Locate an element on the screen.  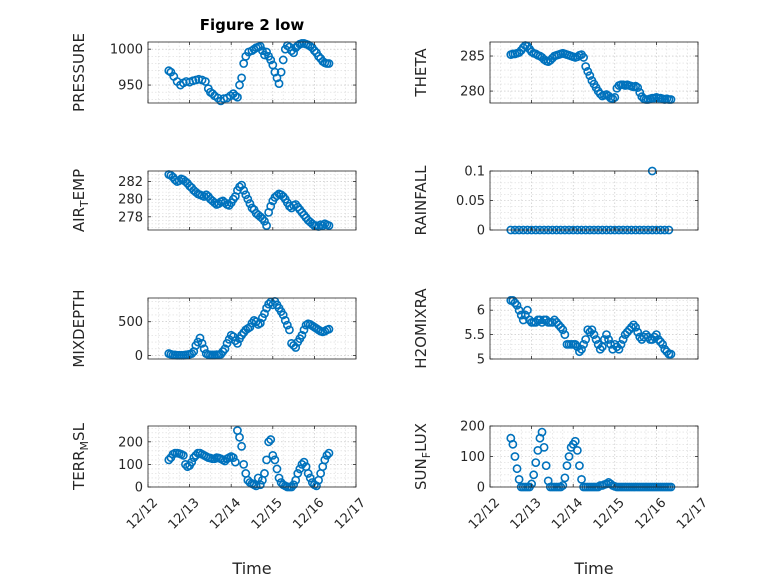
y-tick-label: 0.05 is located at coordinates (470, 201).